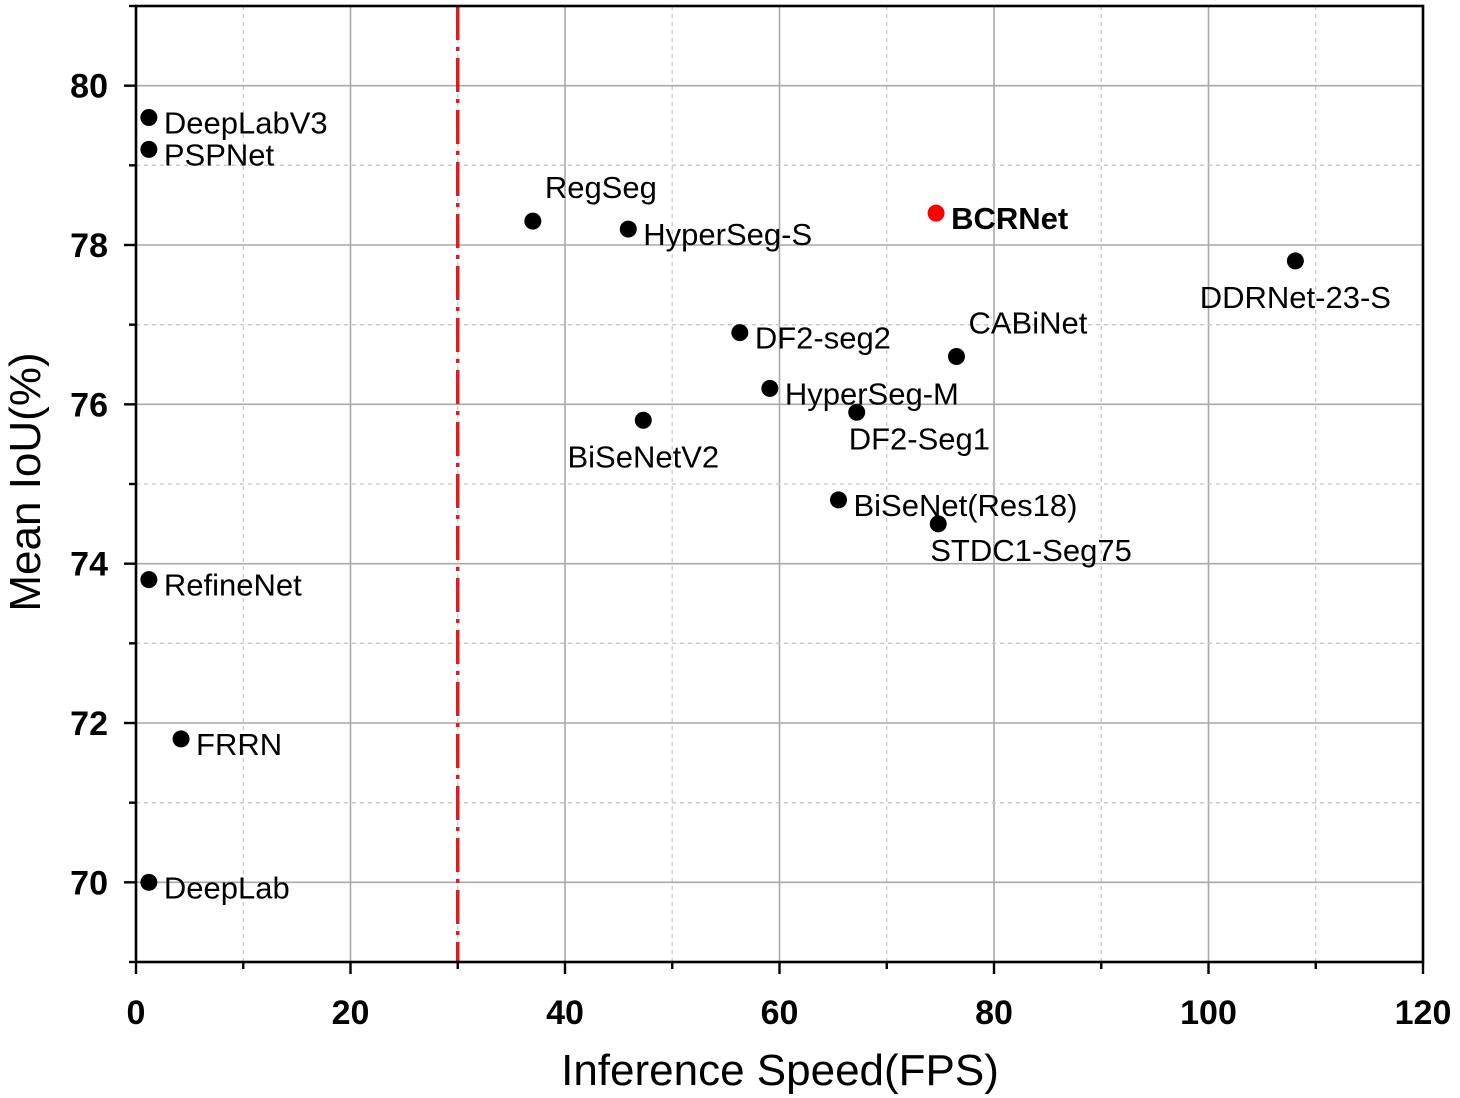 The image size is (1460, 1098). I want to click on y-tick-label: 70, so click(89, 883).